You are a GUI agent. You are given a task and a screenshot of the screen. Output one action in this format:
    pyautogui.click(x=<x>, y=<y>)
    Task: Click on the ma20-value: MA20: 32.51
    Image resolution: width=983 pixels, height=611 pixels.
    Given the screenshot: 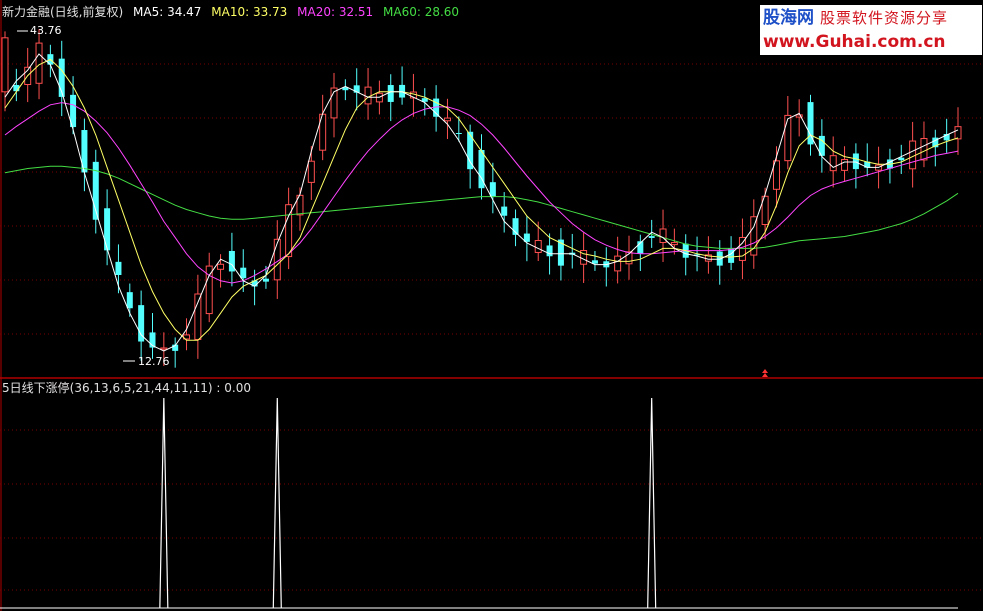 What is the action you would take?
    pyautogui.click(x=335, y=12)
    